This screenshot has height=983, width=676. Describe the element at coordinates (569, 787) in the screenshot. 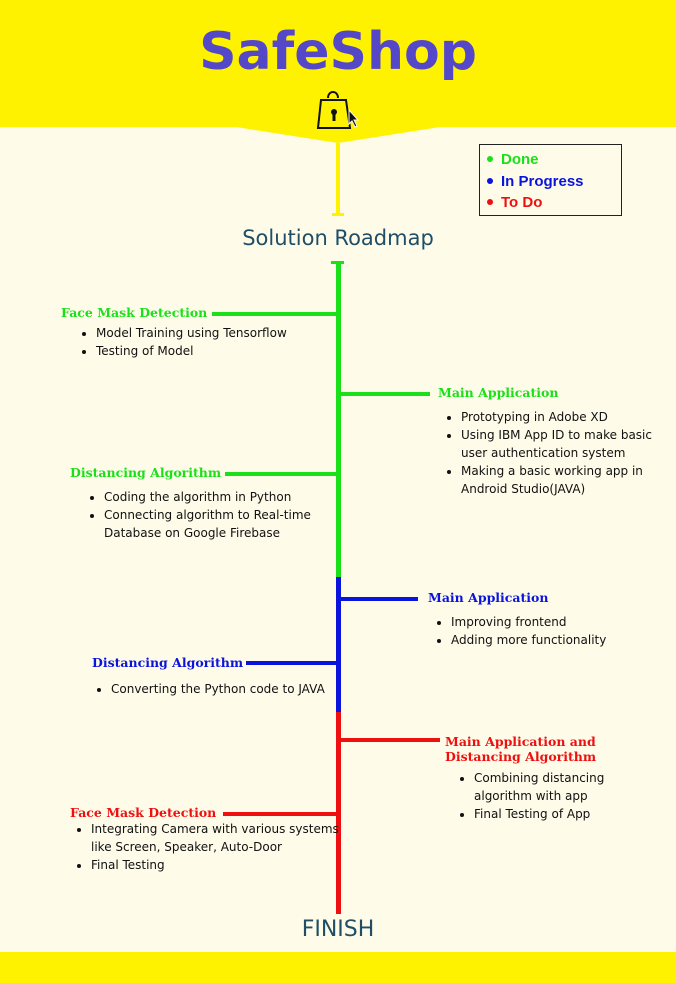

I see `list-item: Combining distancing algorithm with app` at that location.